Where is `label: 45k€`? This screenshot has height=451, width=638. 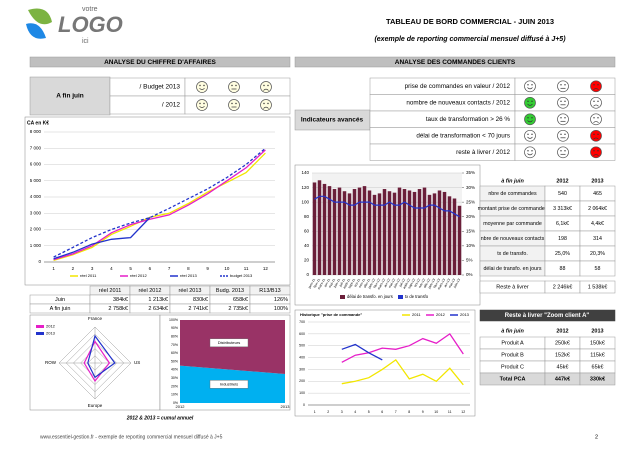 label: 45k€ is located at coordinates (563, 367).